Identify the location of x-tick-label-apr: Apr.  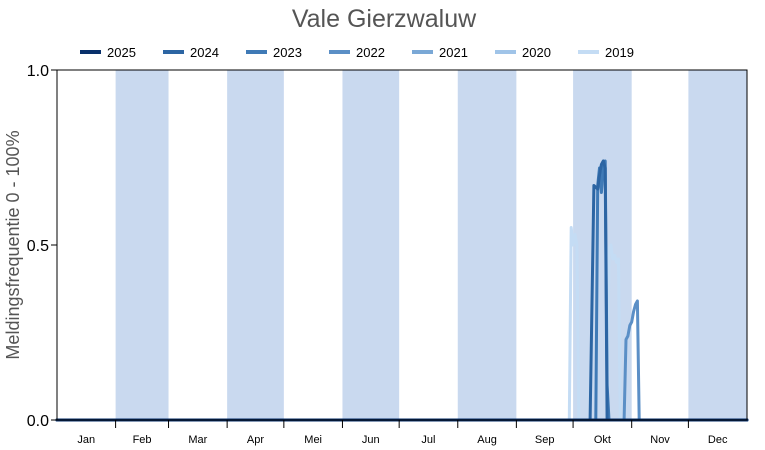
(255, 440).